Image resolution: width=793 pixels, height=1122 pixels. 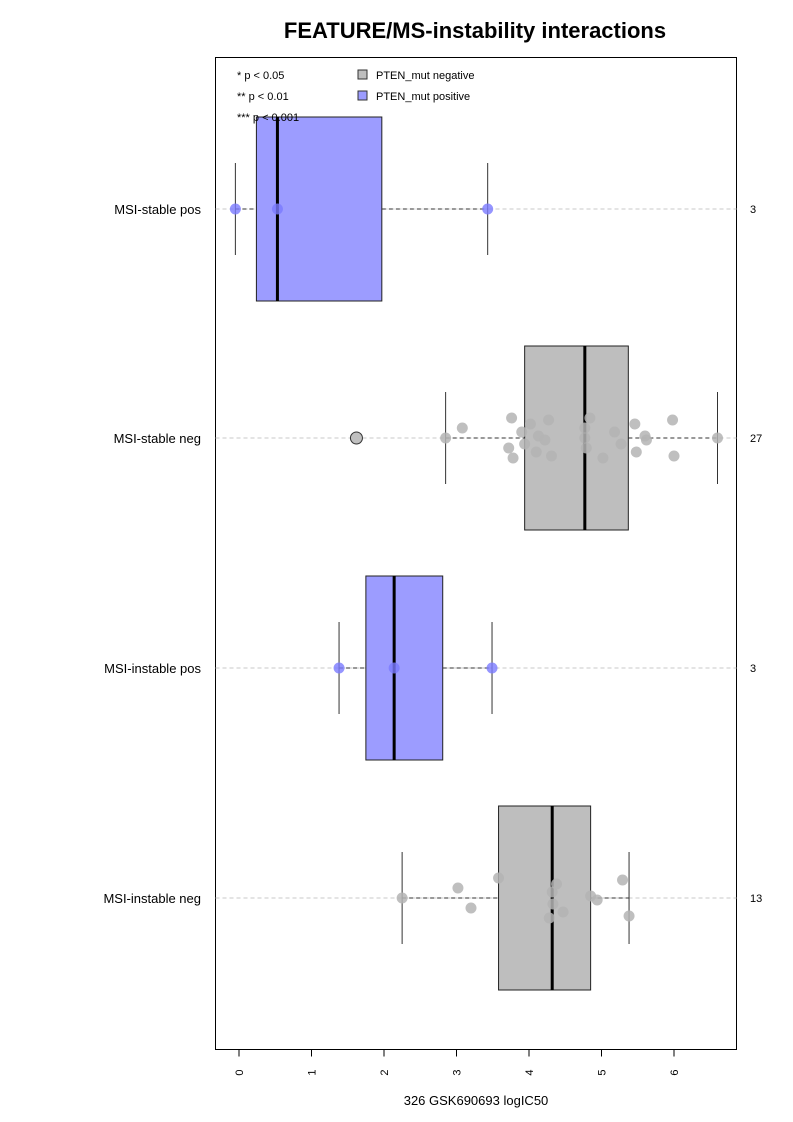 What do you see at coordinates (260, 76) in the screenshot?
I see `significance-note: * p < 0.05` at bounding box center [260, 76].